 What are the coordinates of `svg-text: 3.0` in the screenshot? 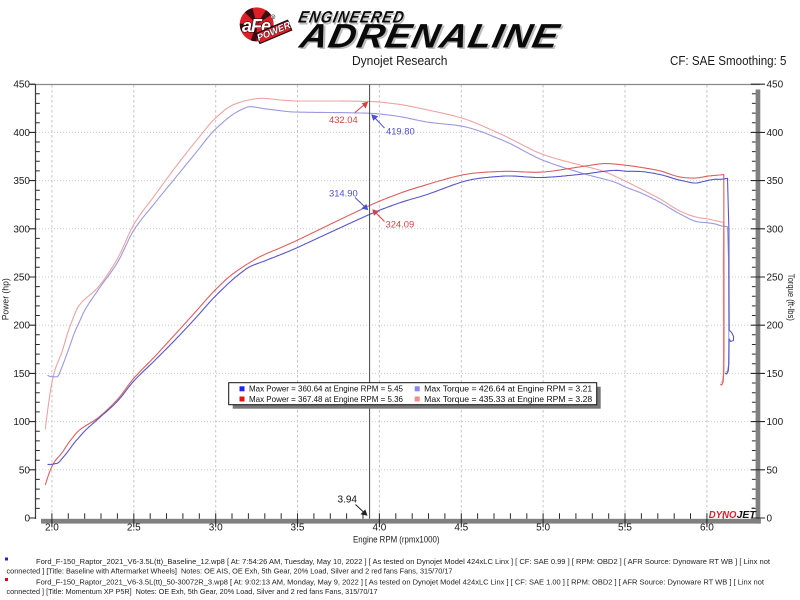 It's located at (216, 528).